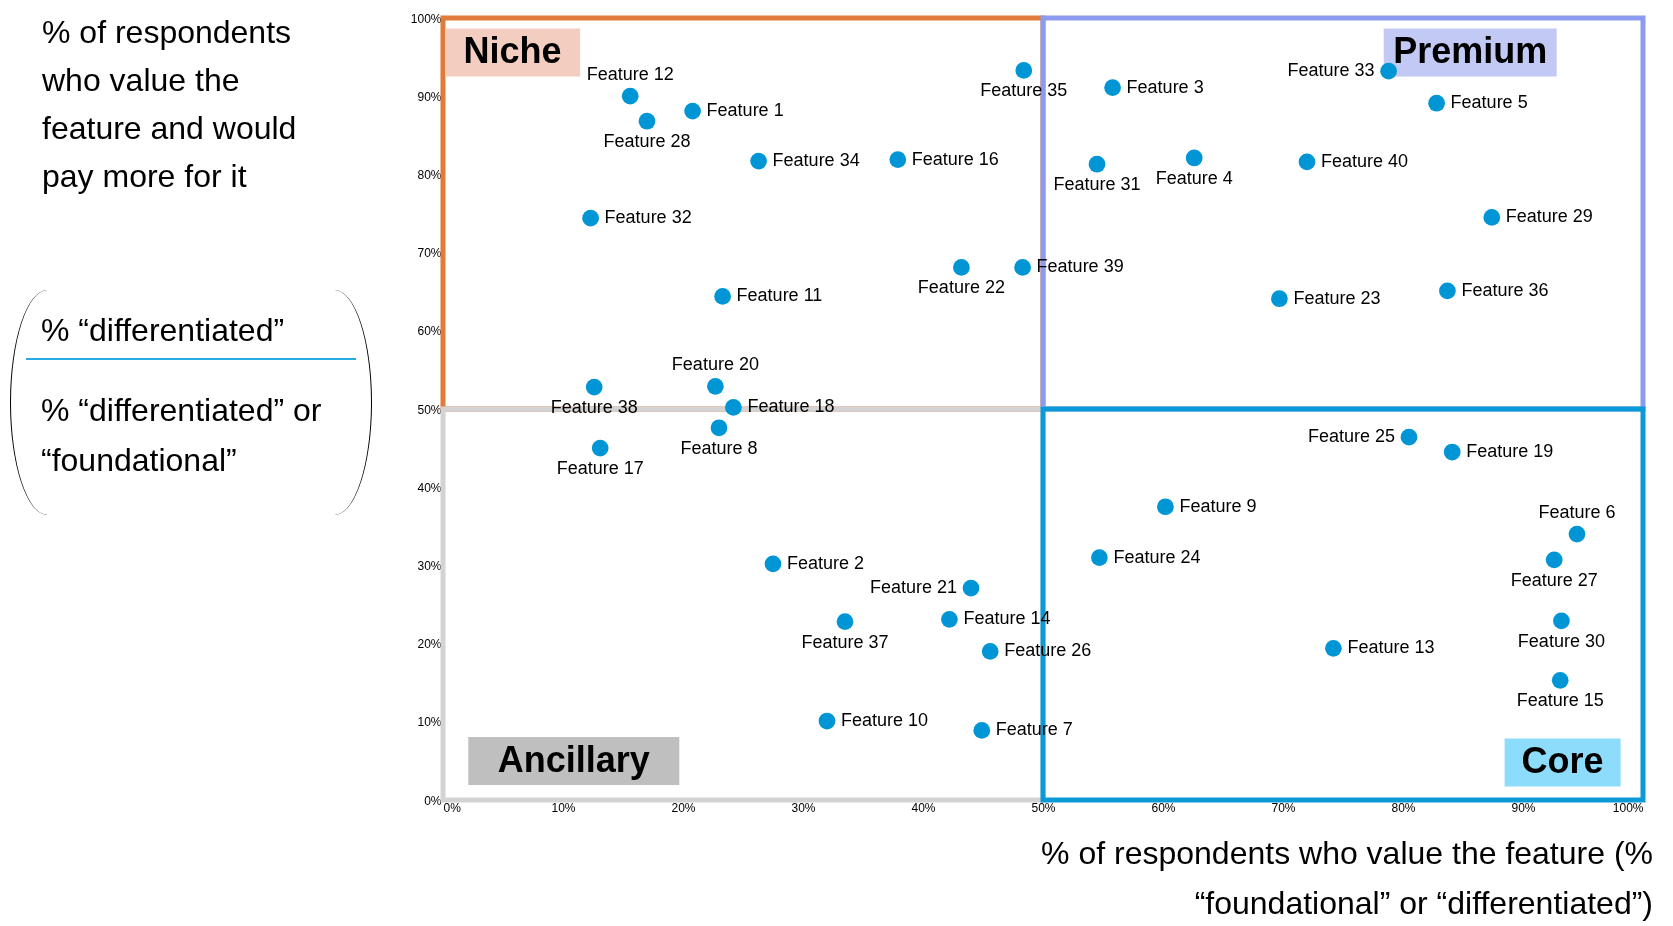 Image resolution: width=1673 pixels, height=926 pixels. I want to click on data-label: Feature 33, so click(1331, 70).